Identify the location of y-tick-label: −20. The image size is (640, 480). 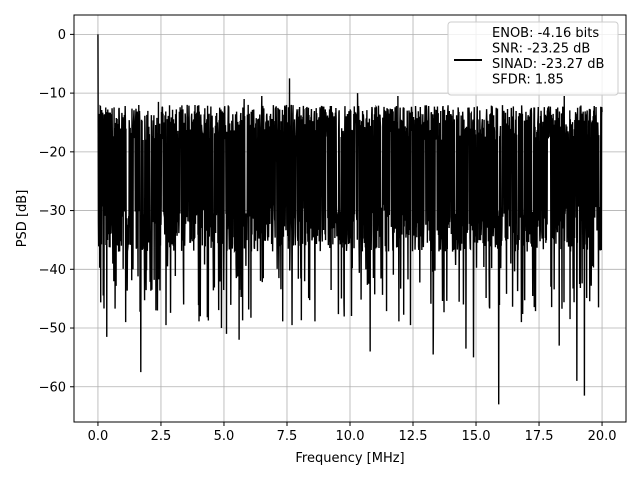
(52, 152).